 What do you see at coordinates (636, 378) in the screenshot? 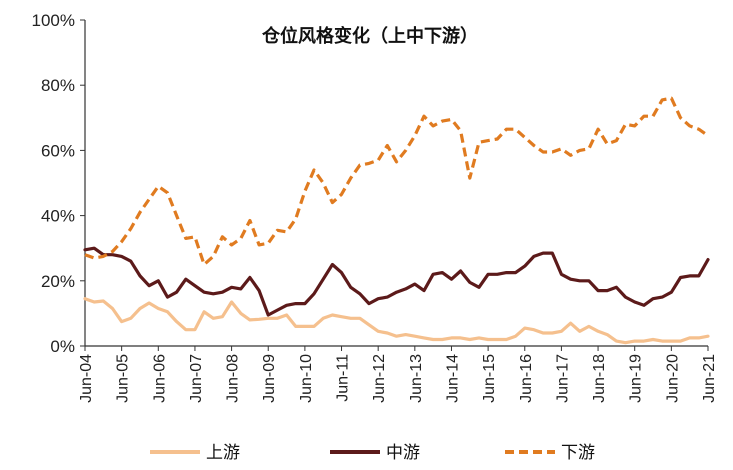
I see `x-tick-label: Jun-19` at bounding box center [636, 378].